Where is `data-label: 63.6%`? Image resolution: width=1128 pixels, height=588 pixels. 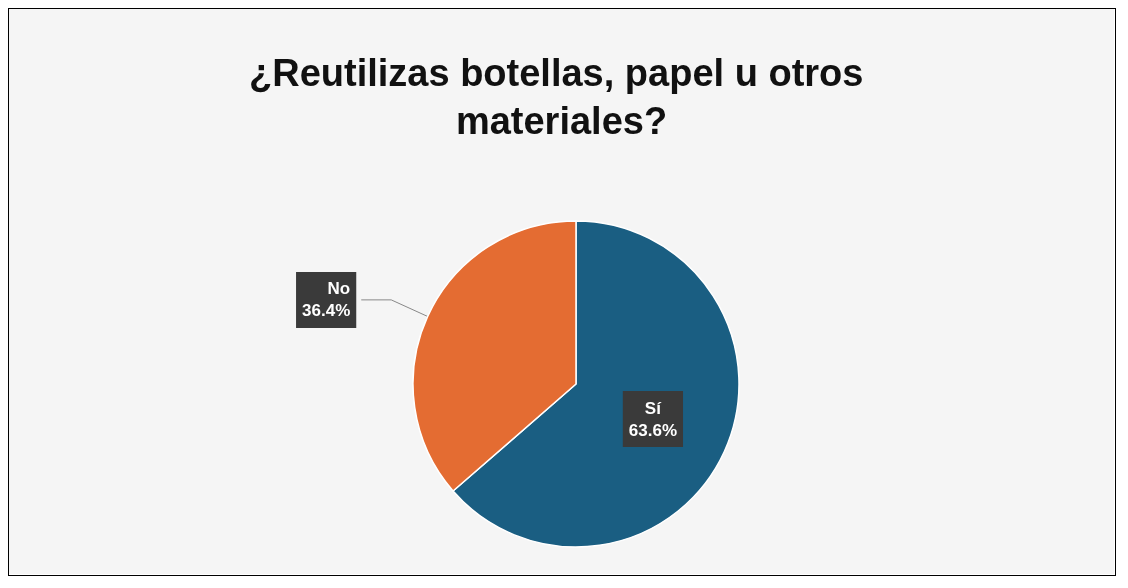 data-label: 63.6% is located at coordinates (653, 430).